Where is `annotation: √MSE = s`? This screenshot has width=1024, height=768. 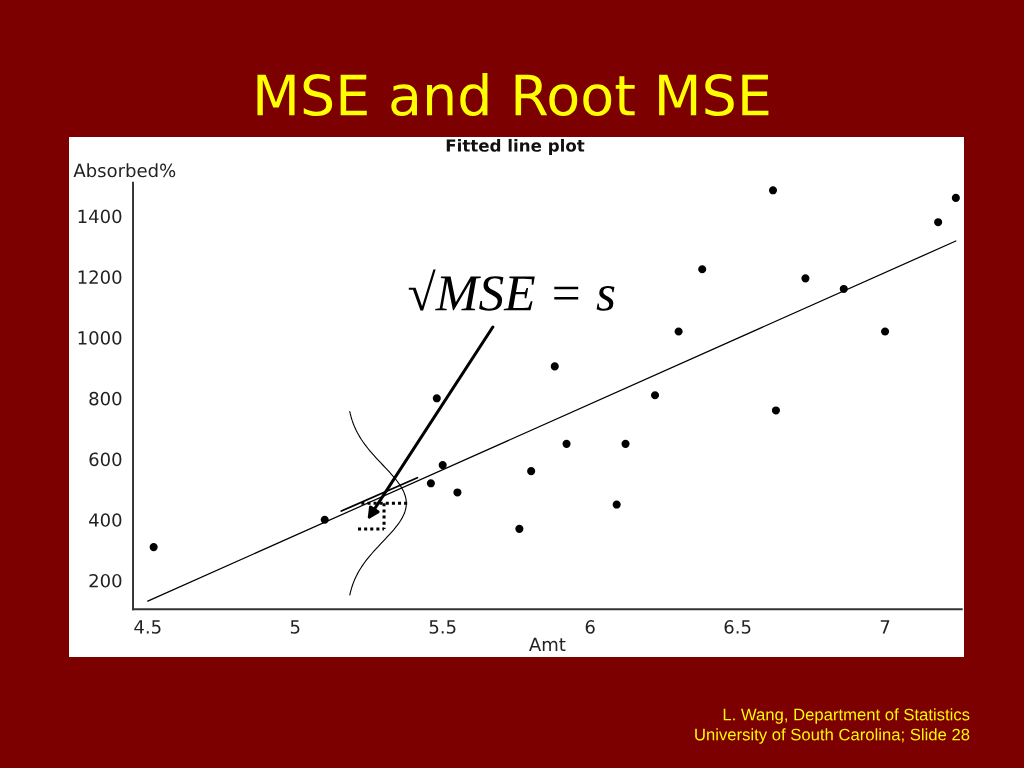
annotation: √MSE = s is located at coordinates (511, 290).